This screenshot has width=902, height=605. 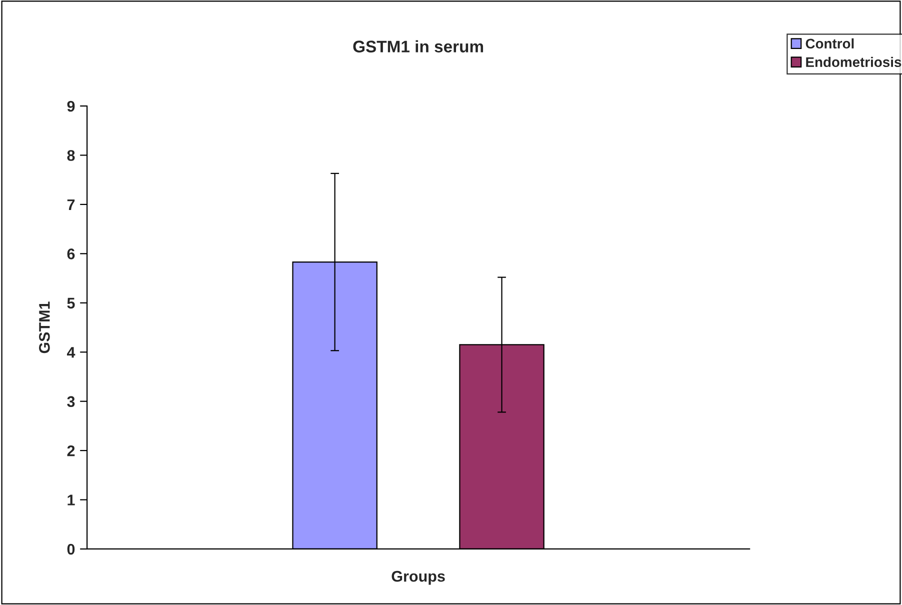 I want to click on y-tick-label: 9, so click(x=71, y=106).